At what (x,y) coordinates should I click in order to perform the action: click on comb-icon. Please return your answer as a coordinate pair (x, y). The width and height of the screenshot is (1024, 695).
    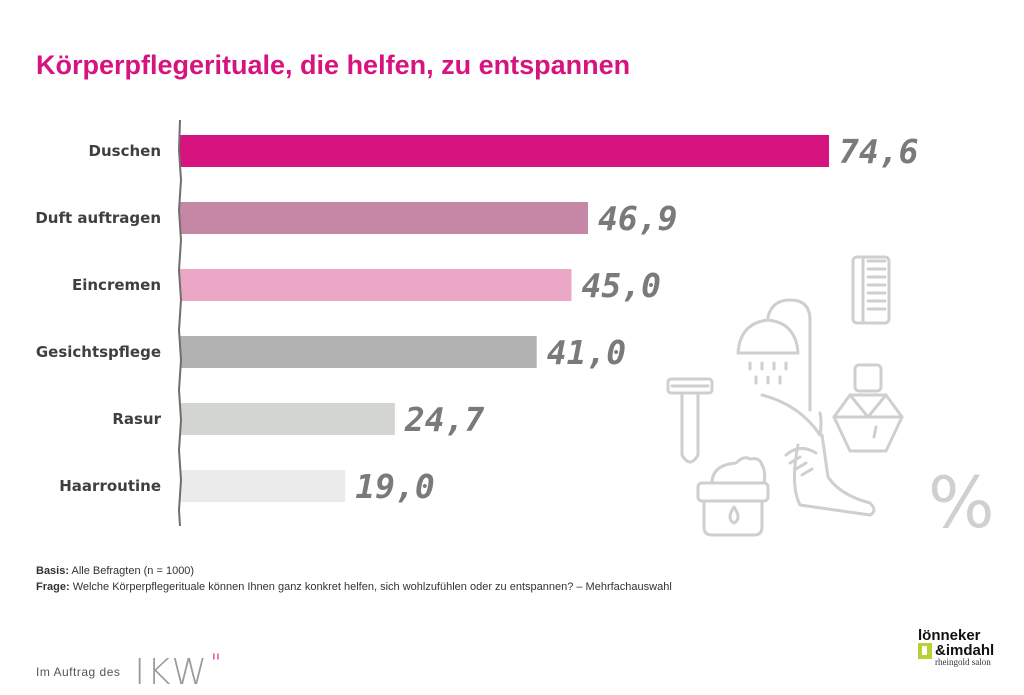
    Looking at the image, I should click on (871, 290).